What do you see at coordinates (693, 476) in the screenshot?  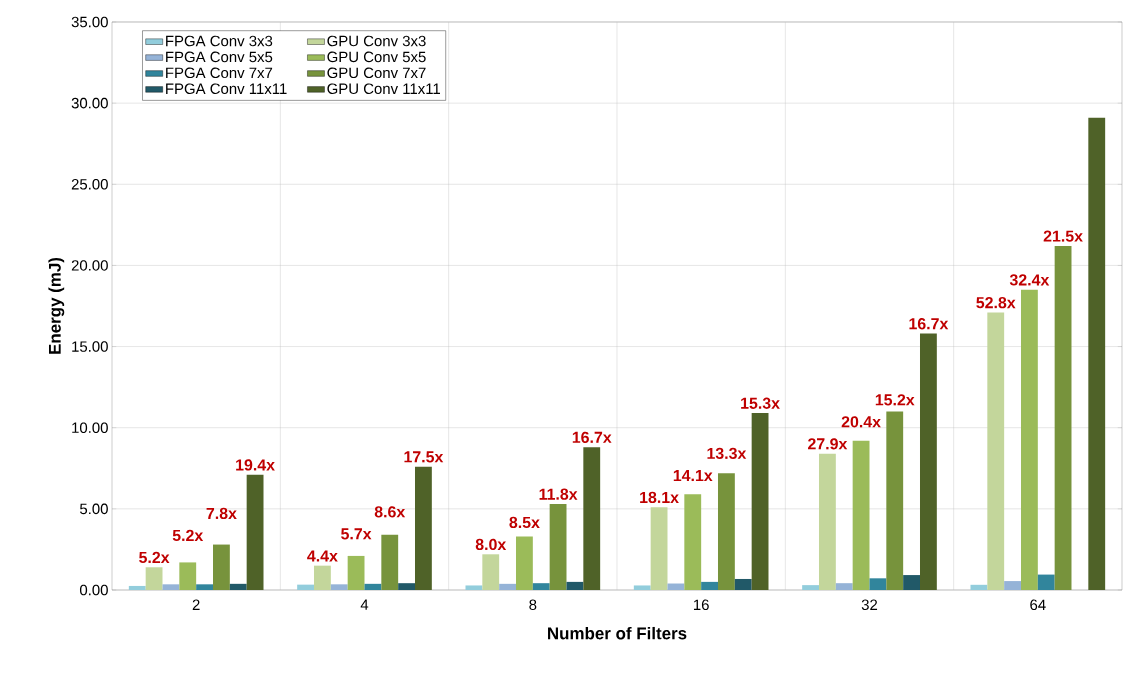 I see `annotation: 14.1x` at bounding box center [693, 476].